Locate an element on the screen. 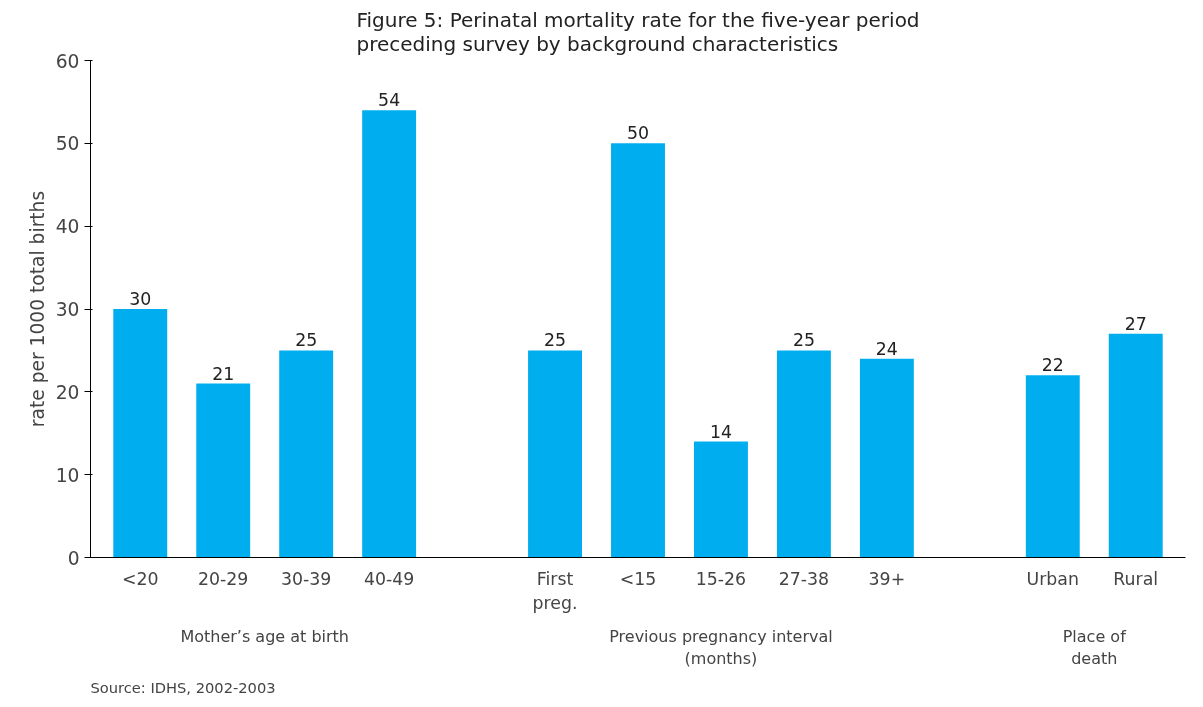  x-tick-label: 40-49 is located at coordinates (389, 578).